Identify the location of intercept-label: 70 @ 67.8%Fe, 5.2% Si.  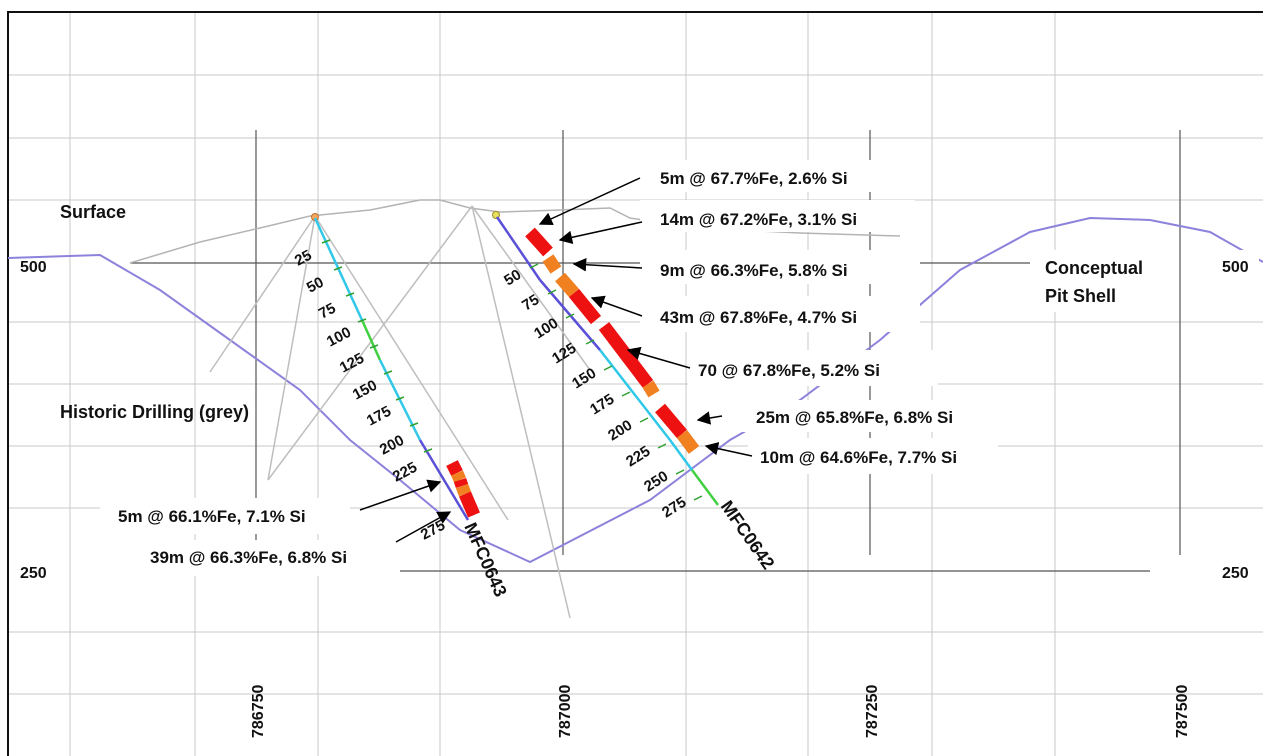
(789, 370).